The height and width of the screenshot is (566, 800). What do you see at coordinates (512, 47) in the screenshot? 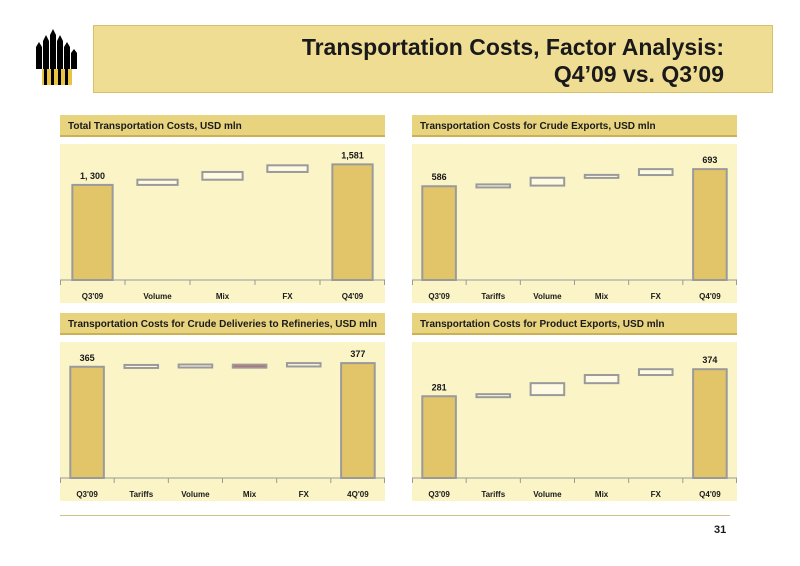
I see `page-title-line1: Transportation Costs, Factor Analysis:` at bounding box center [512, 47].